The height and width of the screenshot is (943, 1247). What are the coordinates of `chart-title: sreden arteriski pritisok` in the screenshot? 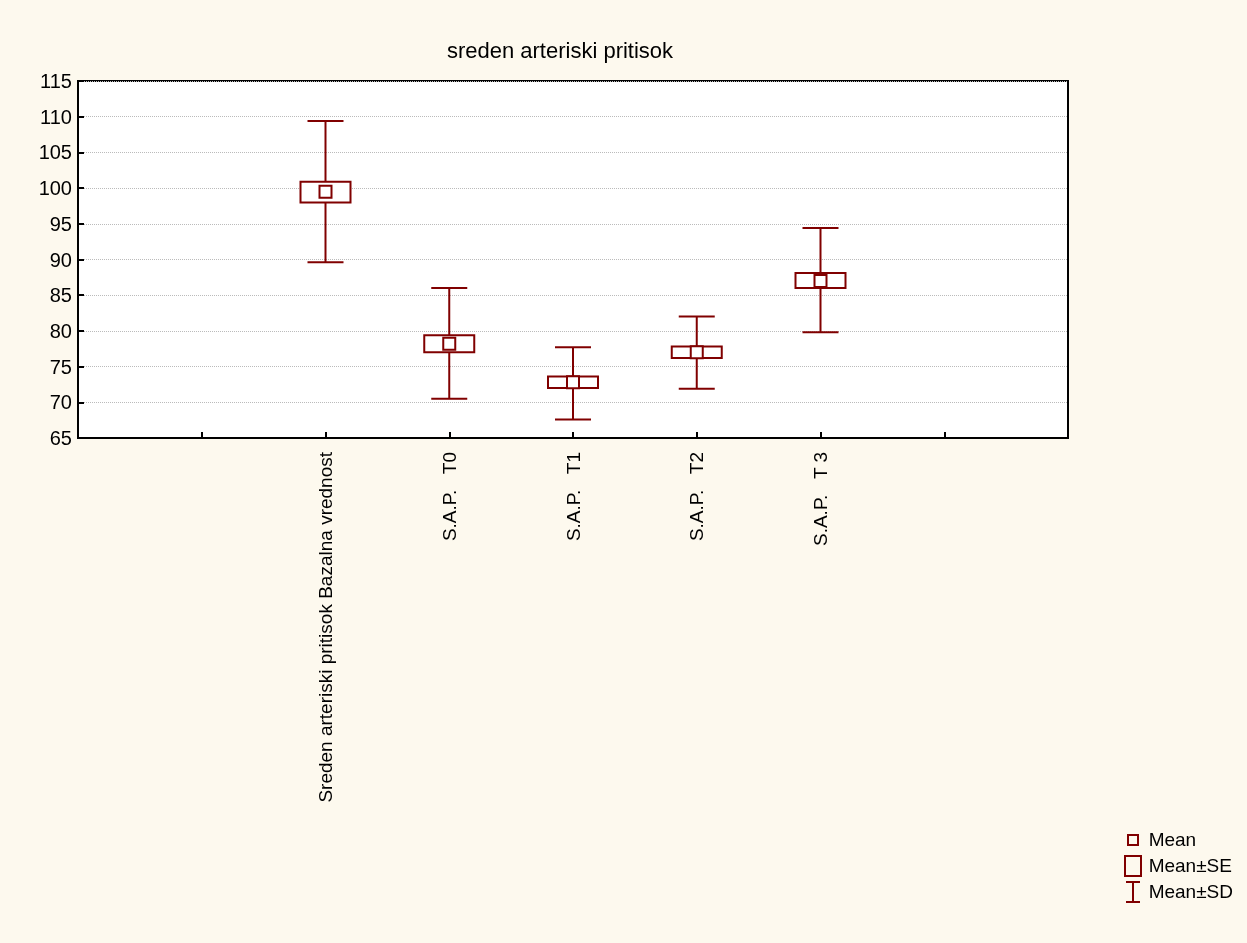 It's located at (560, 50).